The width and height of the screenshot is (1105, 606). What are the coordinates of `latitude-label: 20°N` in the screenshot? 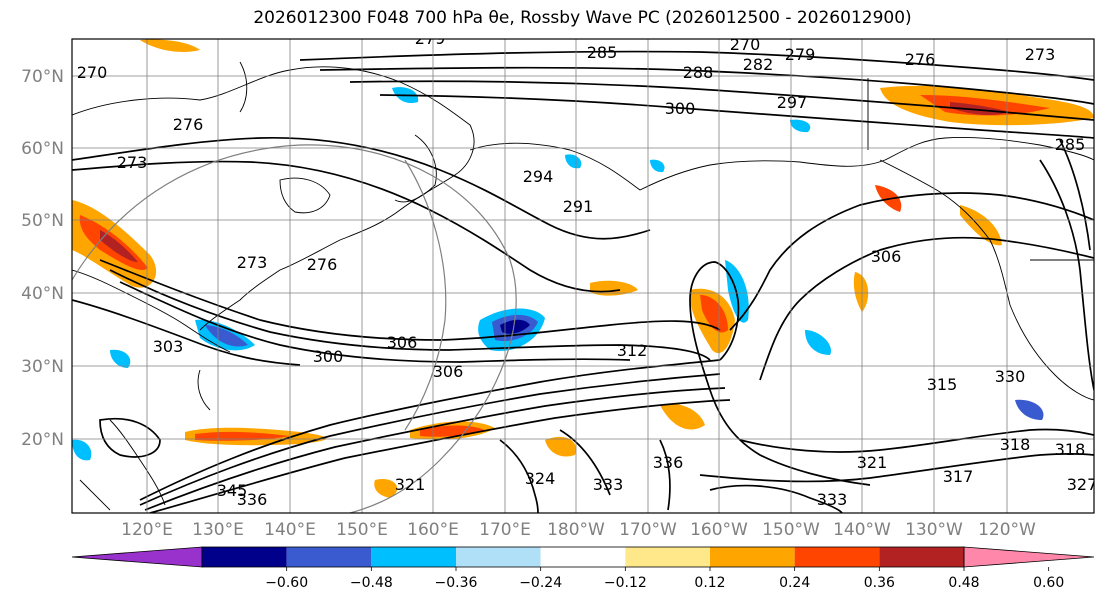 It's located at (42, 440).